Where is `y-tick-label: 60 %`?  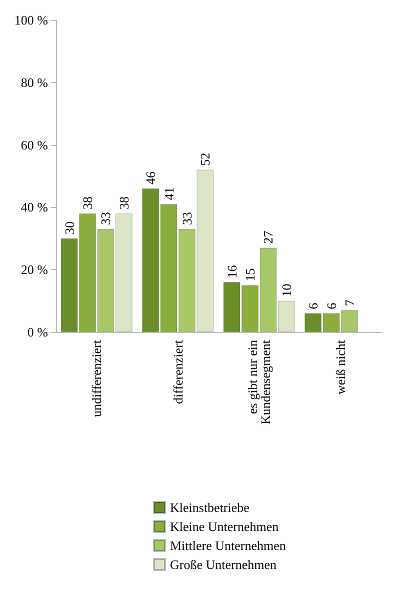
y-tick-label: 60 % is located at coordinates (34, 144).